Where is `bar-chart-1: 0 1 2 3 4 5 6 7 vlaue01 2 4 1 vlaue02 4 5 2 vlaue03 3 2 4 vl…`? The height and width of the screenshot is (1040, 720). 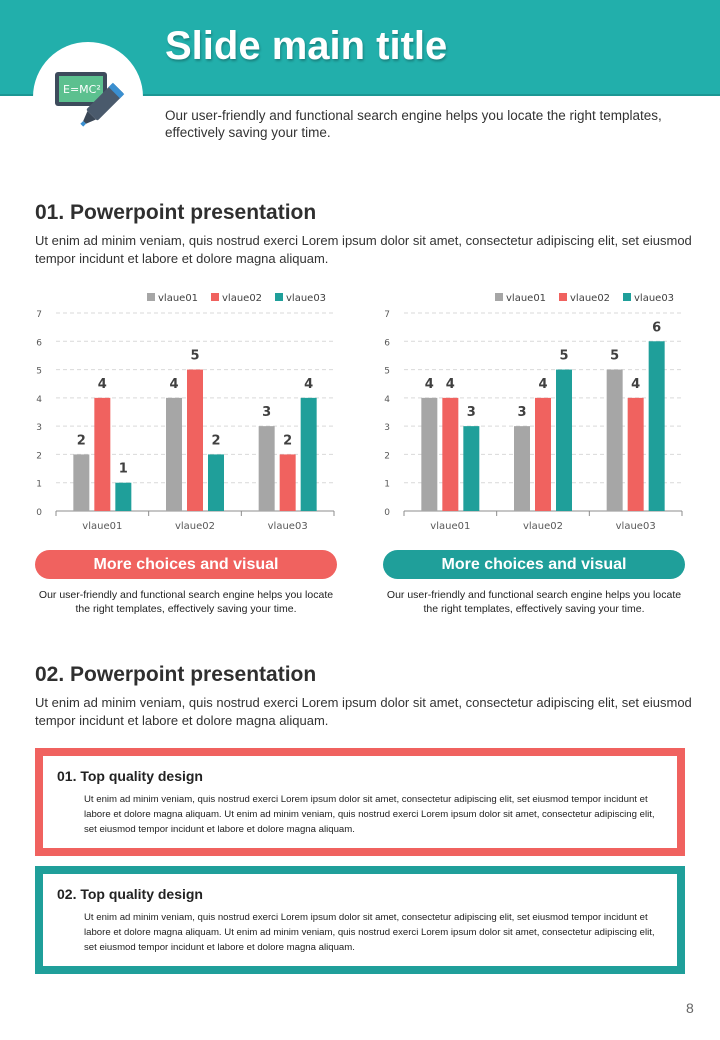
bar-chart-1: 0 1 2 3 4 5 6 7 vlaue01 2 4 1 vlaue02 4 5 2 vlaue03 3 2 4 vl… is located at coordinates (190, 410).